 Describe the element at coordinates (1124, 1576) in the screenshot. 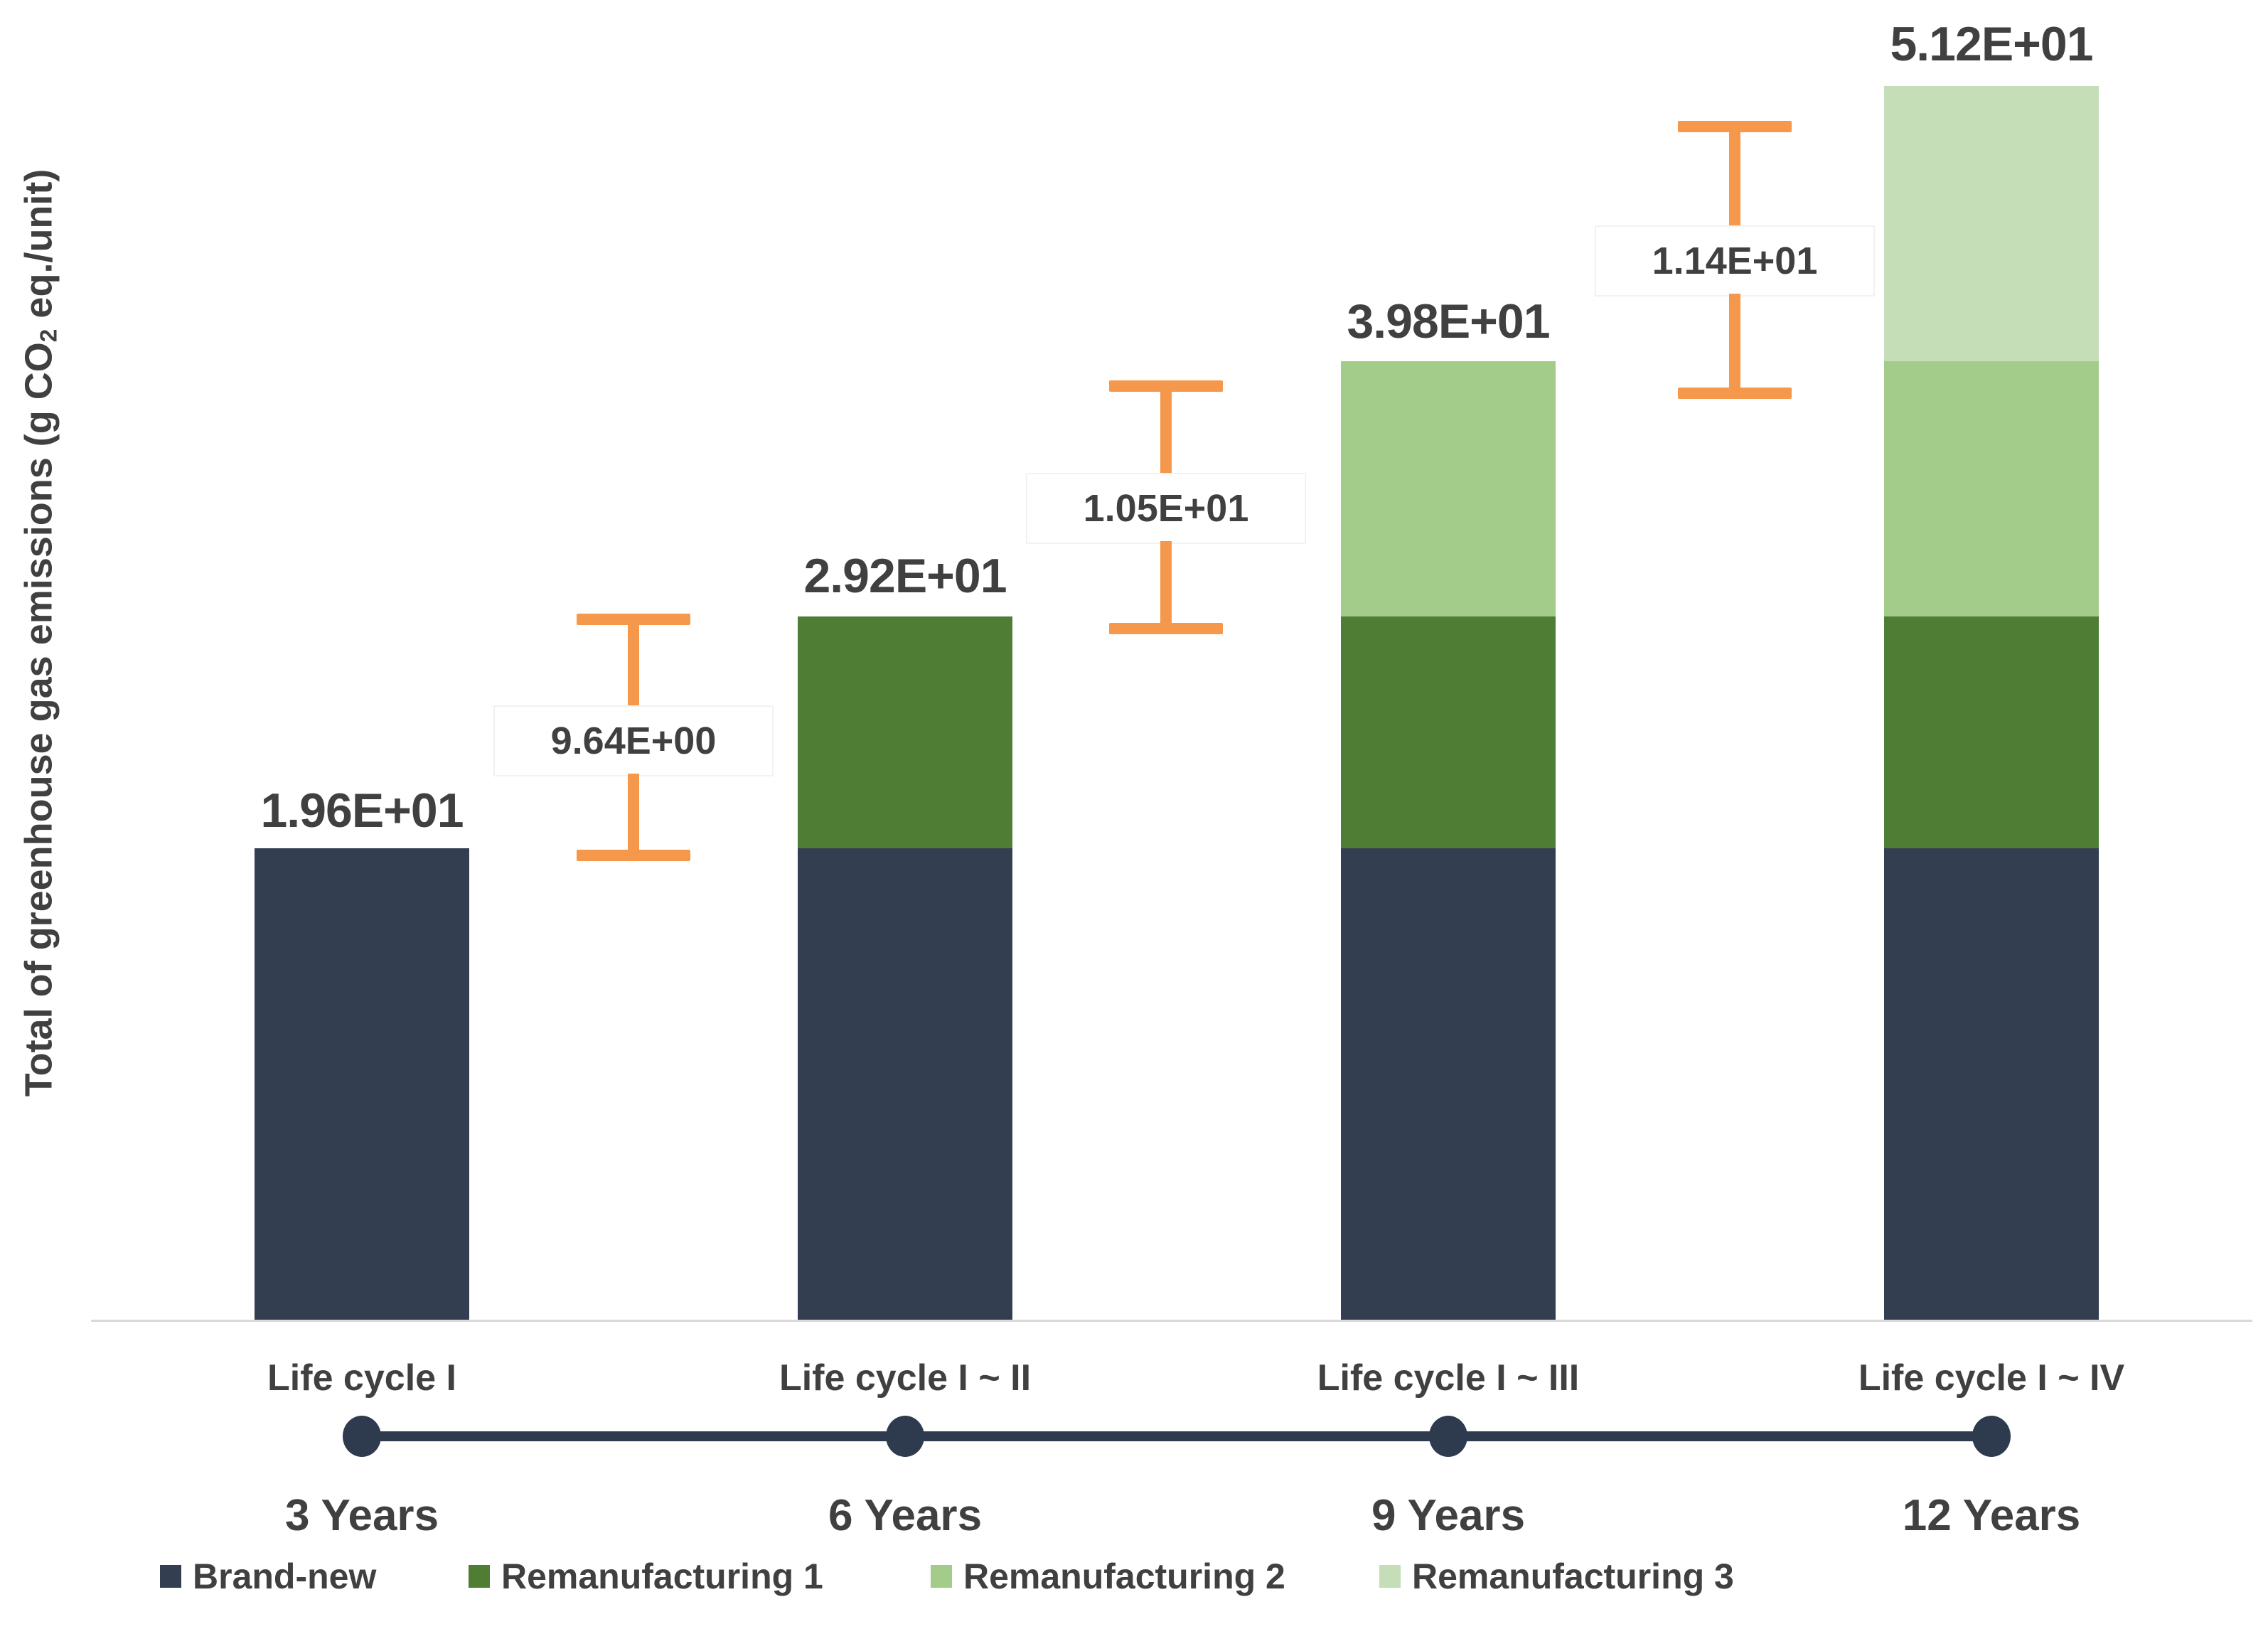

I see `legend-label-remanufacturing2: Remanufacturing 2` at that location.